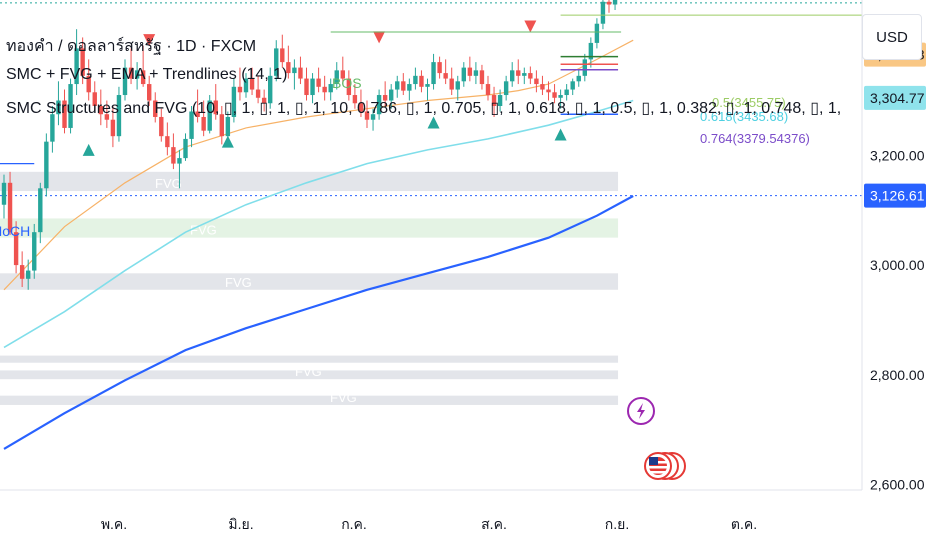 Image resolution: width=932 pixels, height=555 pixels. Describe the element at coordinates (897, 196) in the screenshot. I see `price-marker-label: 3,126.61` at that location.